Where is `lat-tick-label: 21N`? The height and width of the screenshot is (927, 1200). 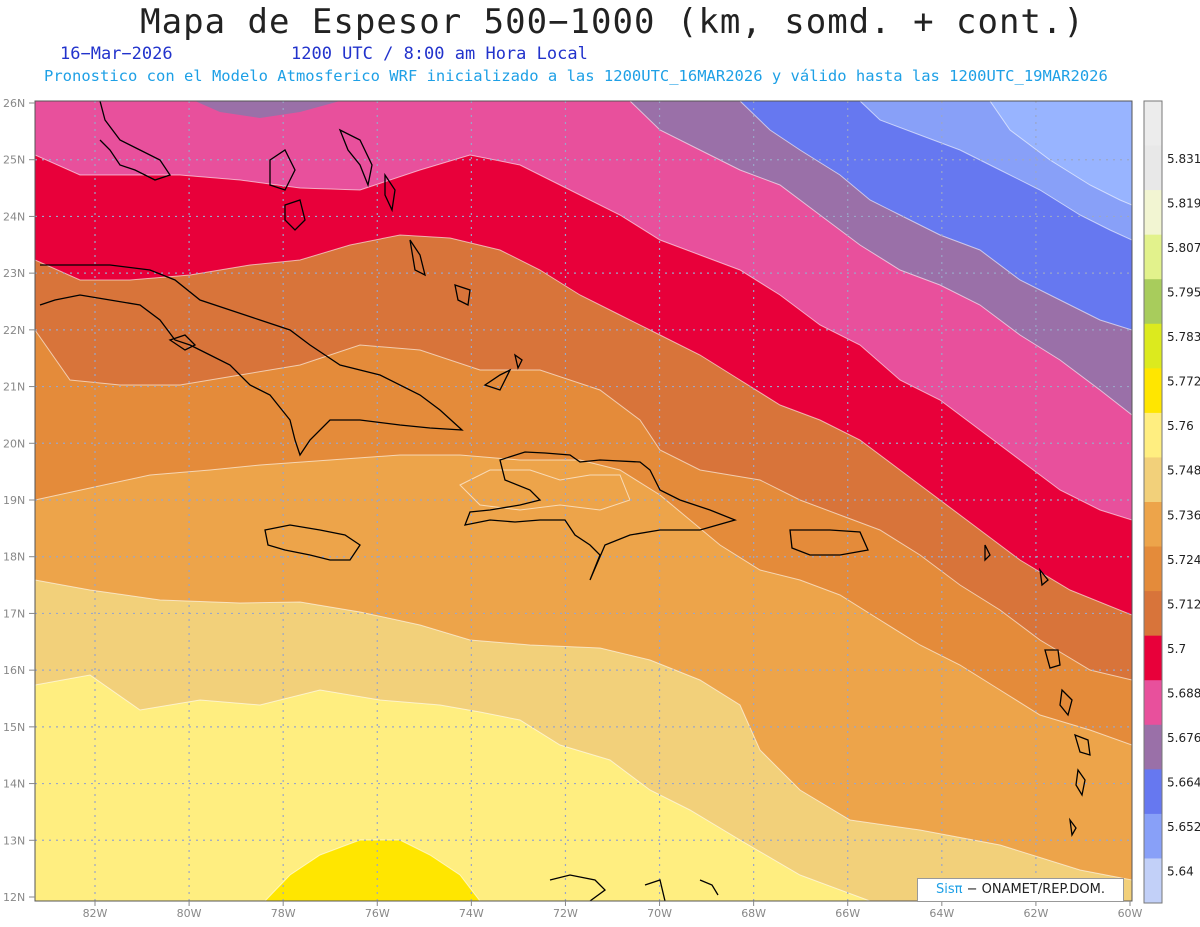 lat-tick-label: 21N is located at coordinates (14, 387).